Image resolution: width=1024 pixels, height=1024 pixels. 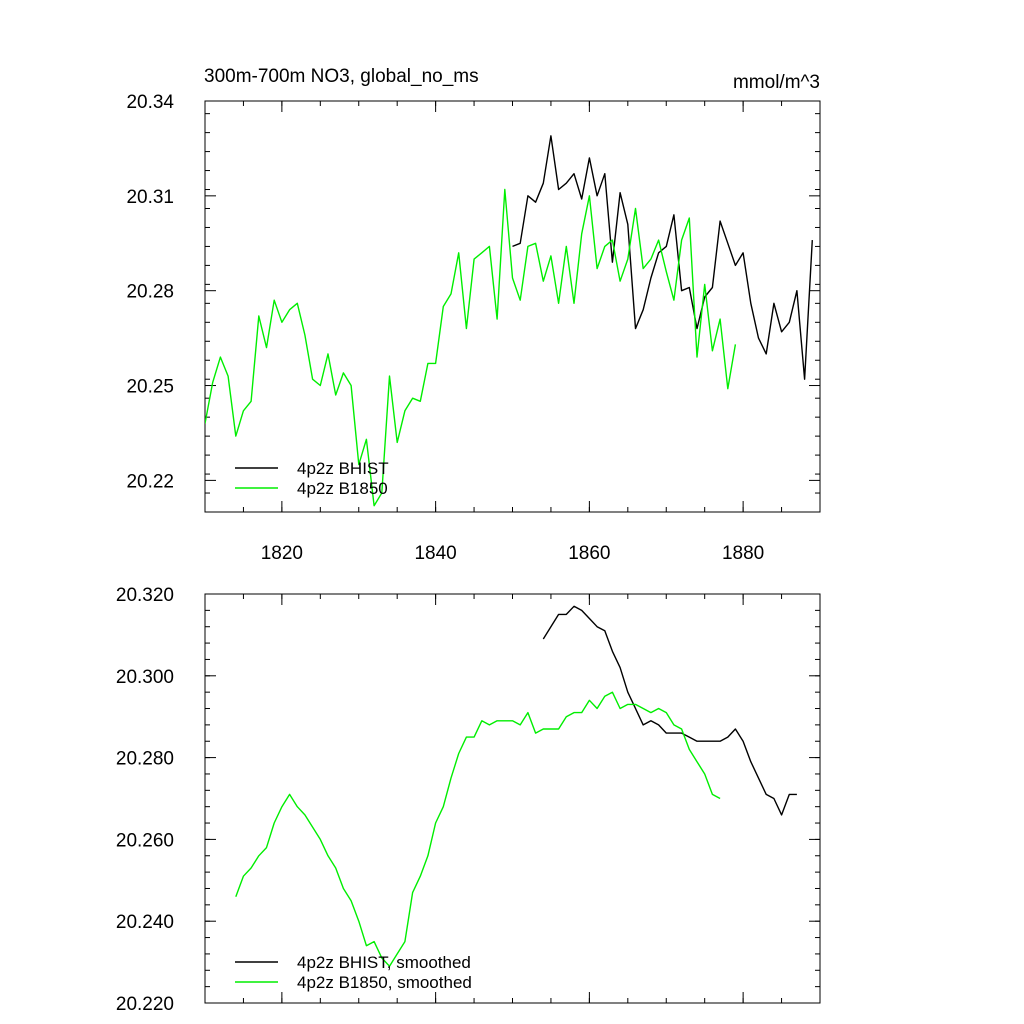 What do you see at coordinates (776, 82) in the screenshot?
I see `units-label: mmol/m^3` at bounding box center [776, 82].